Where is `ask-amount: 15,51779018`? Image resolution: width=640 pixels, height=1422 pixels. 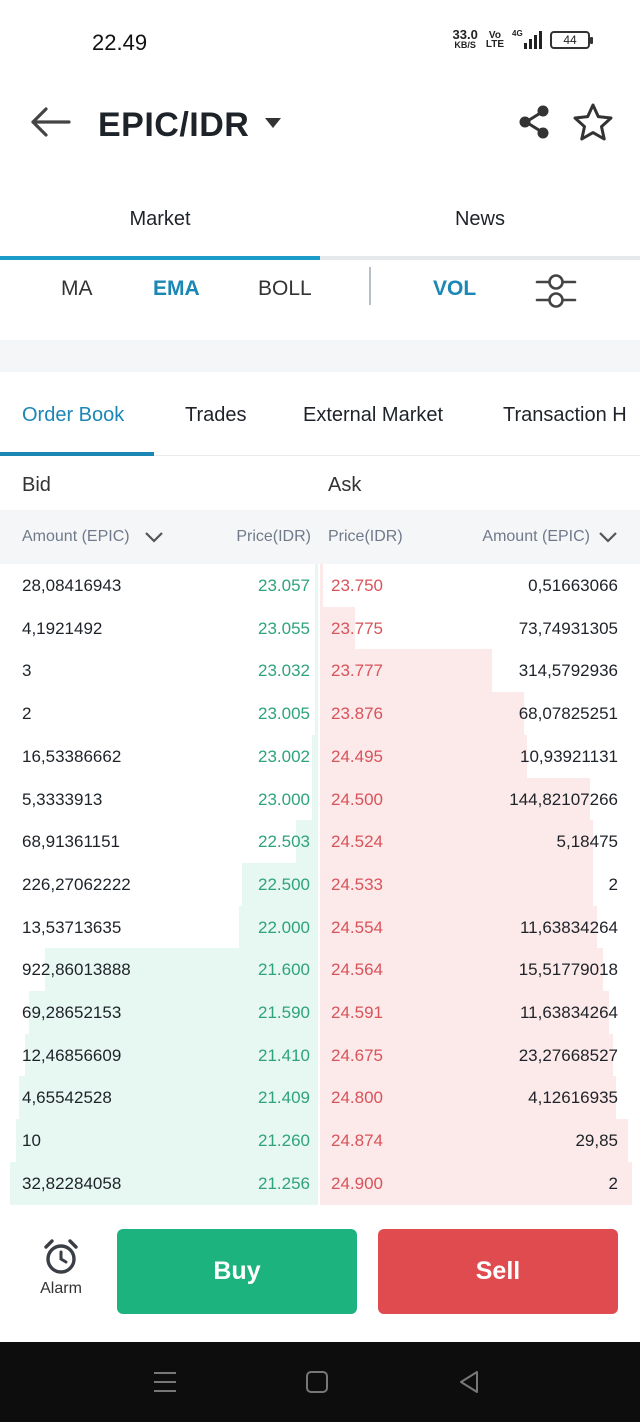 ask-amount: 15,51779018 is located at coordinates (568, 970).